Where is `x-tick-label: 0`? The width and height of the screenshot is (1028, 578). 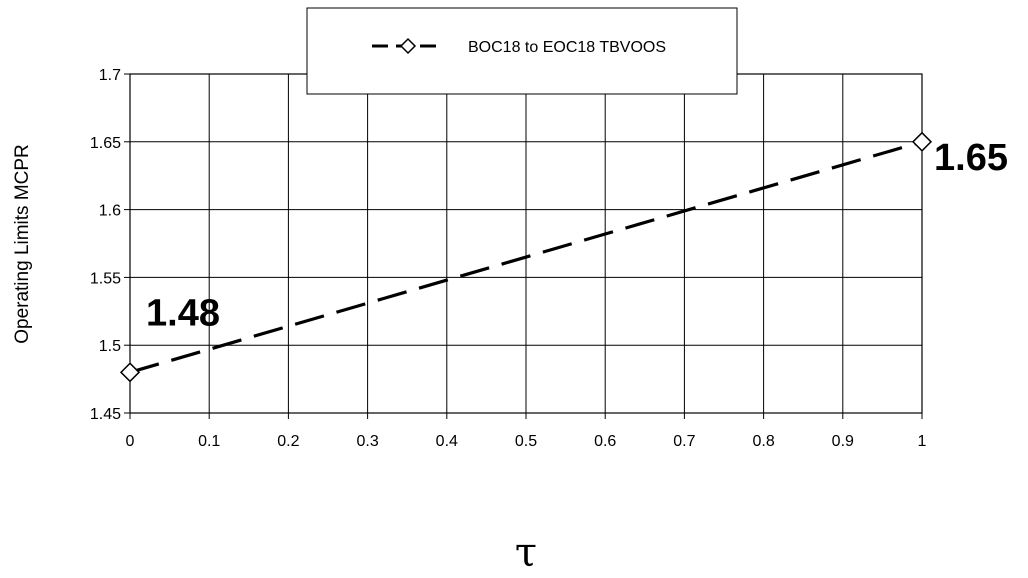
x-tick-label: 0 is located at coordinates (130, 441).